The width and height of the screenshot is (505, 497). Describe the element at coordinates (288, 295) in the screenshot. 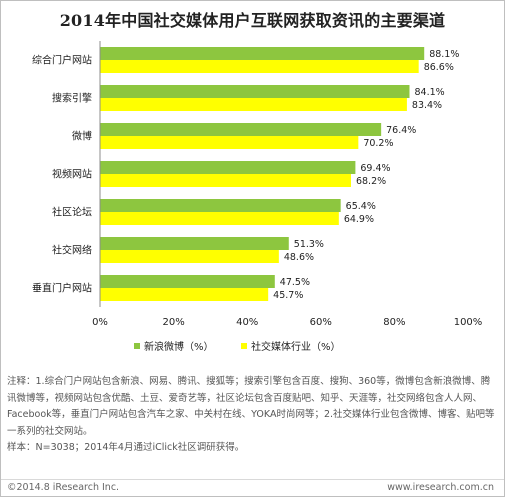

I see `data-label: 45.7%` at that location.